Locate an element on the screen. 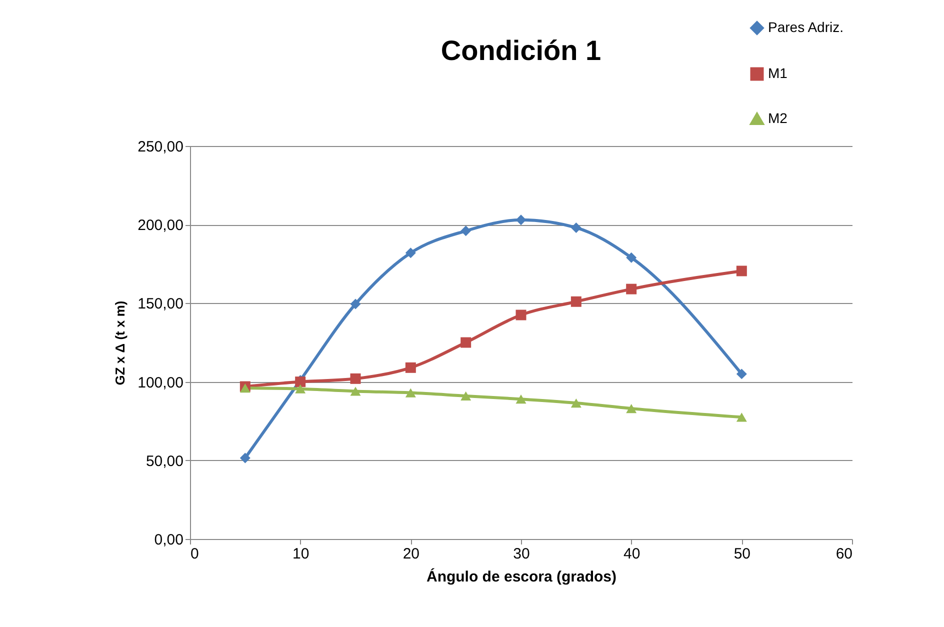 Image resolution: width=944 pixels, height=627 pixels. chart-title: Condición 1 is located at coordinates (521, 50).